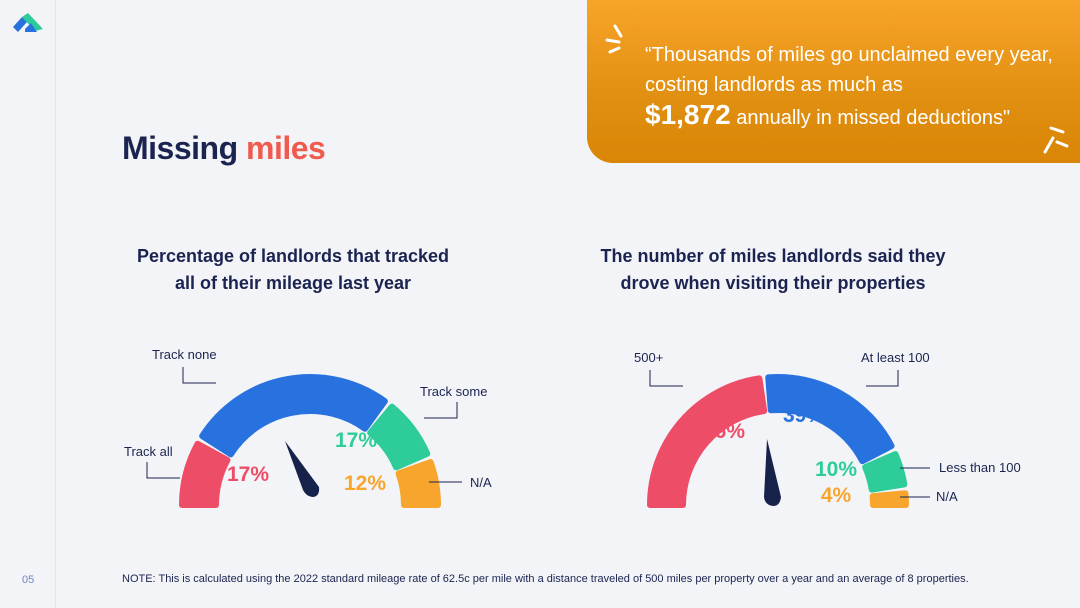  What do you see at coordinates (184, 354) in the screenshot?
I see `label-track-none: Track none` at bounding box center [184, 354].